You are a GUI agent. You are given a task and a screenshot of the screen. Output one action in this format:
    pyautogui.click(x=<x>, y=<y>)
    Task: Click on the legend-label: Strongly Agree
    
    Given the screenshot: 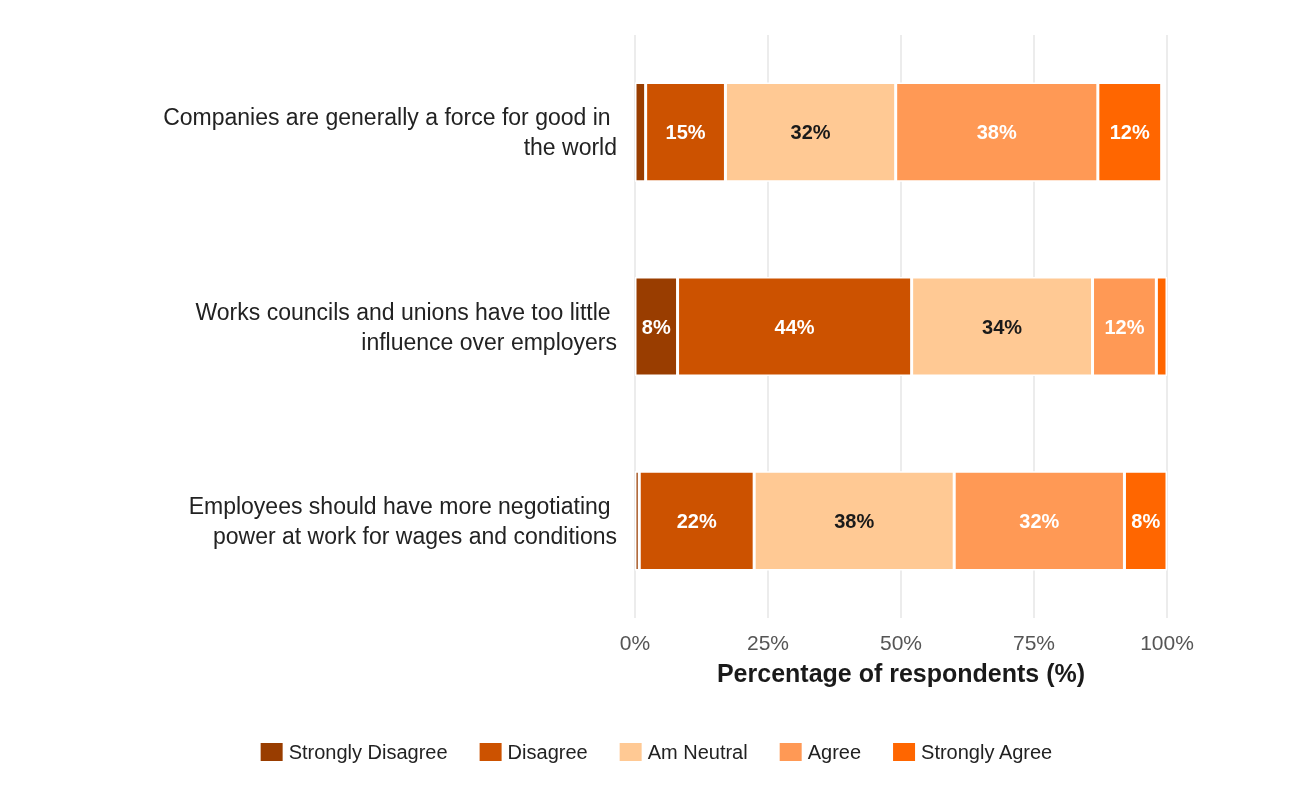 What is the action you would take?
    pyautogui.click(x=987, y=752)
    